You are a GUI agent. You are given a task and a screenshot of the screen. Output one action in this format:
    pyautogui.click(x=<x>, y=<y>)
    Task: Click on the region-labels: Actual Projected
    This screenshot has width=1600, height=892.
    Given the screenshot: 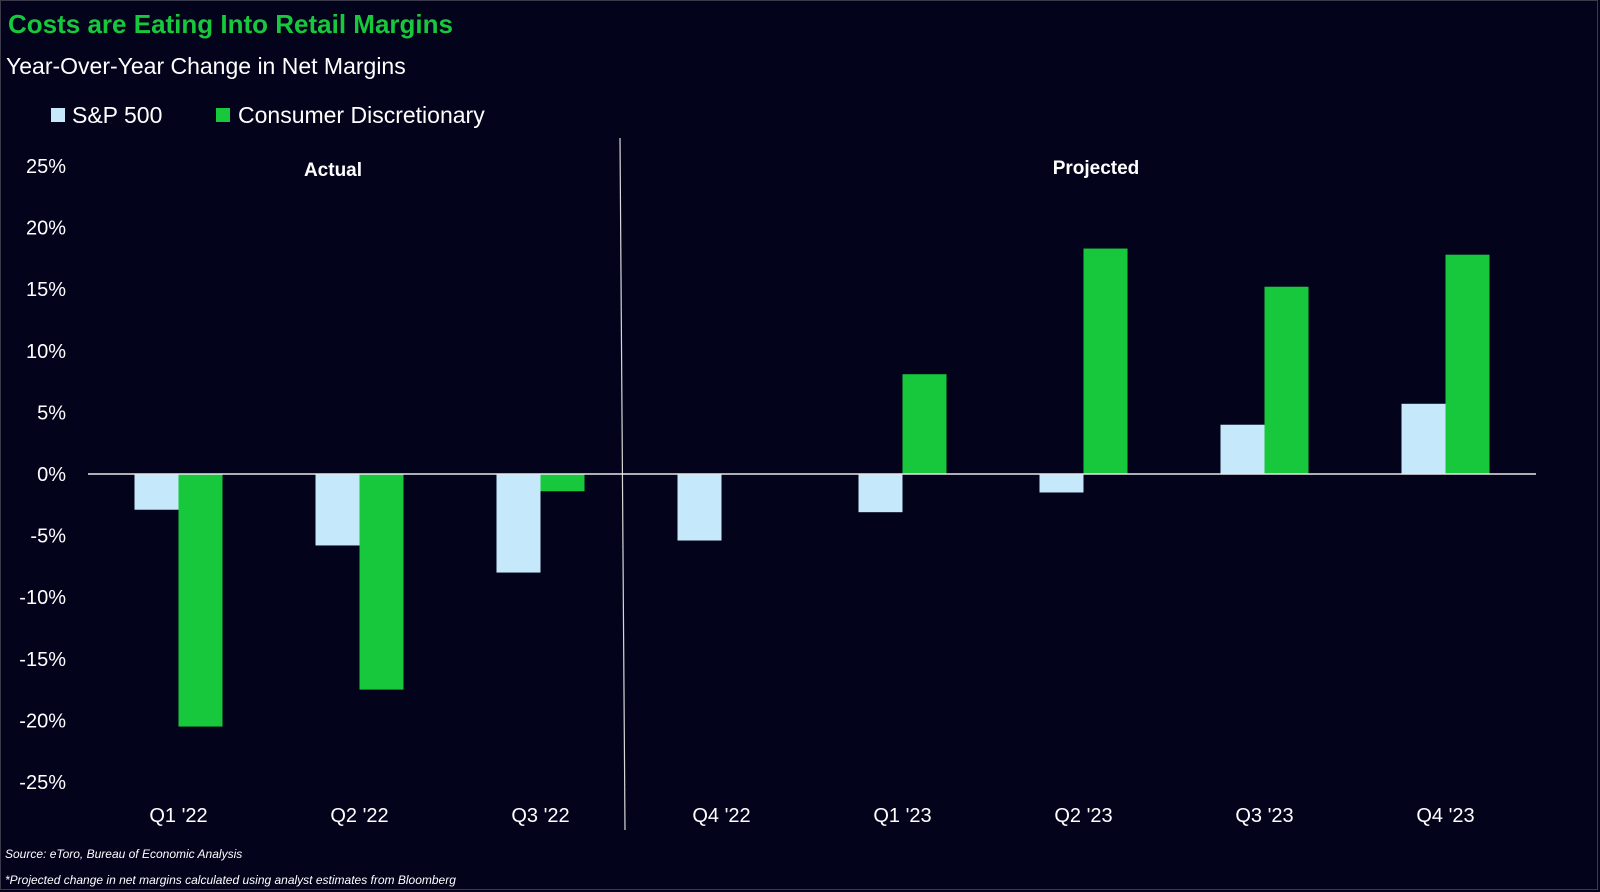 What is the action you would take?
    pyautogui.click(x=721, y=169)
    